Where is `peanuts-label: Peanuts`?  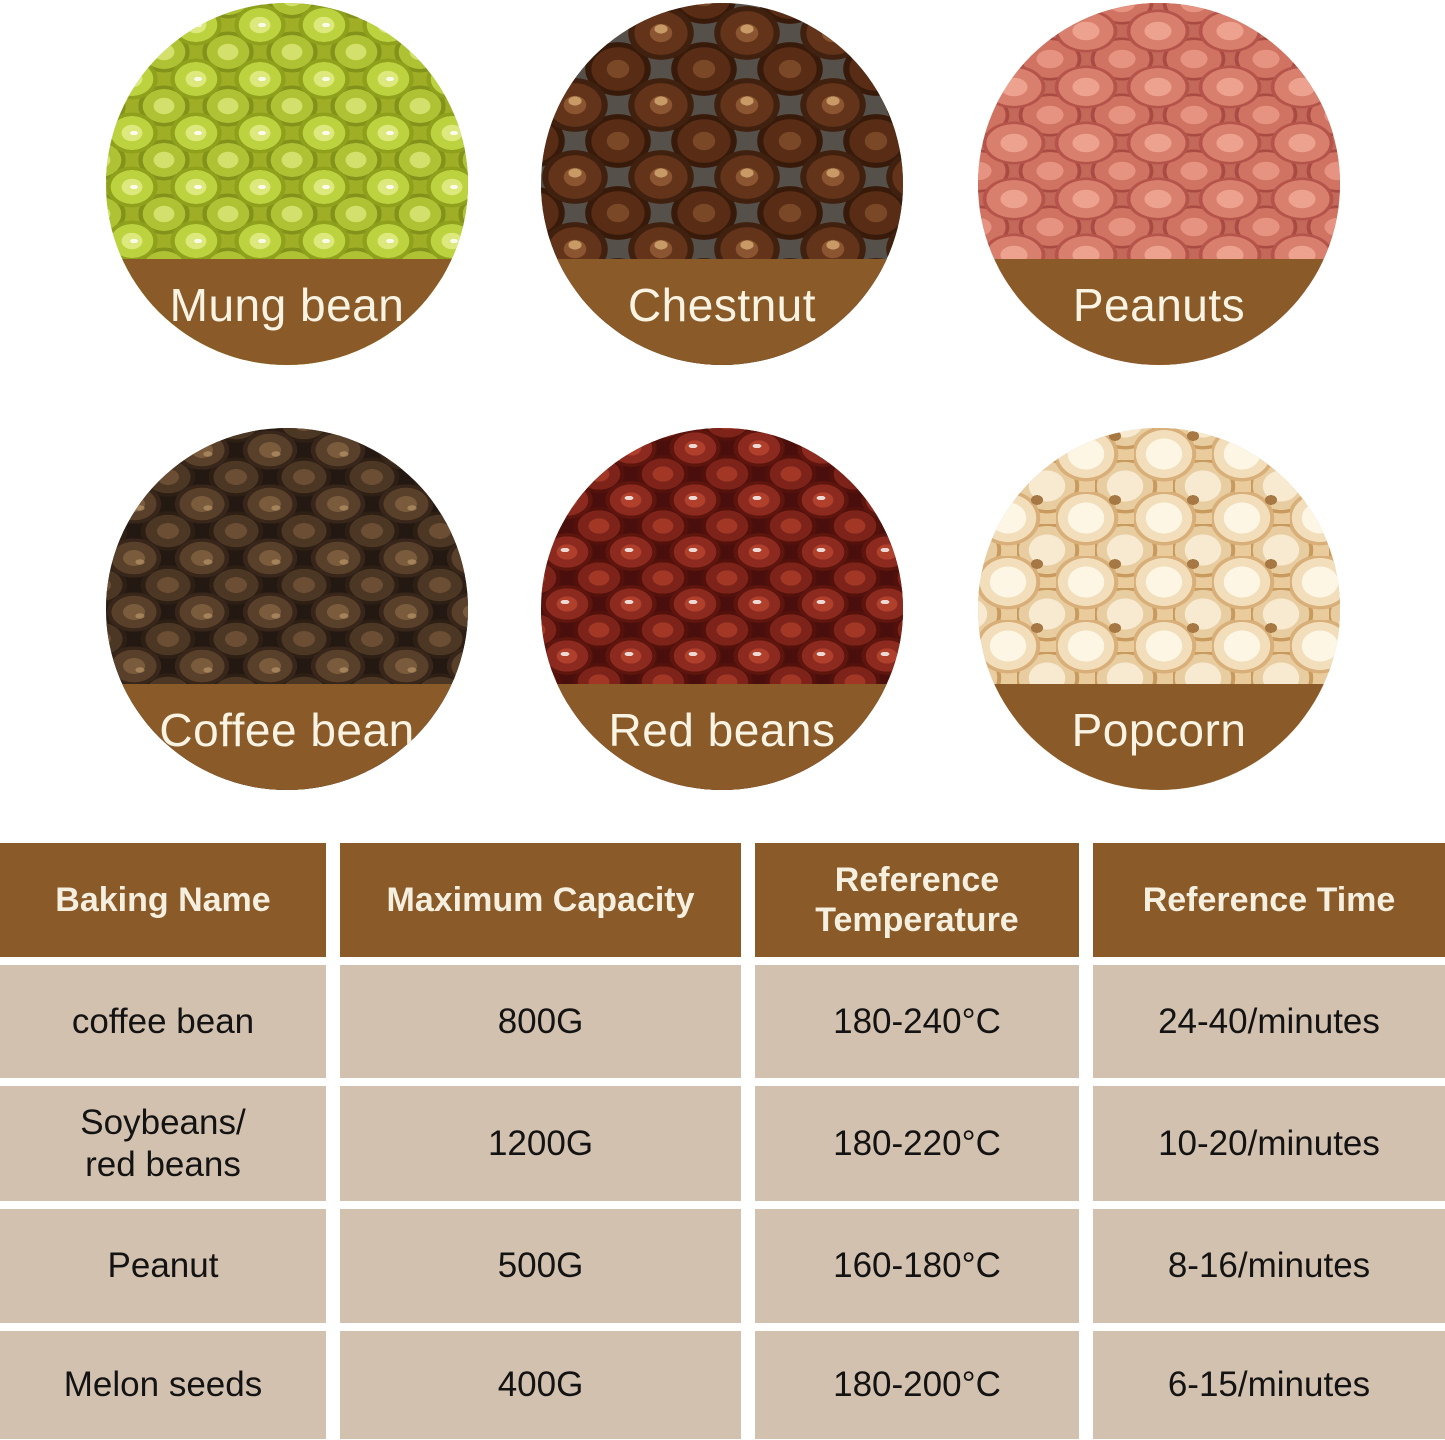
peanuts-label: Peanuts is located at coordinates (1159, 305).